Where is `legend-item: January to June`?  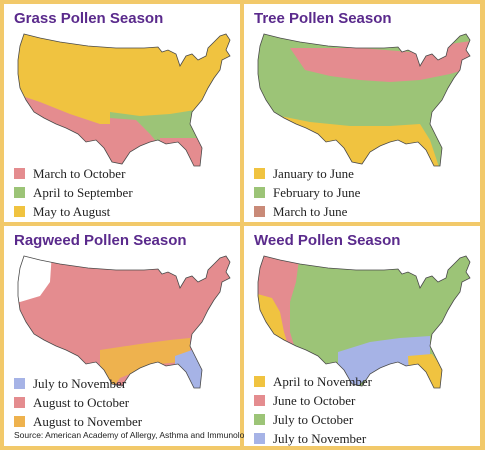 legend-item: January to June is located at coordinates (307, 173).